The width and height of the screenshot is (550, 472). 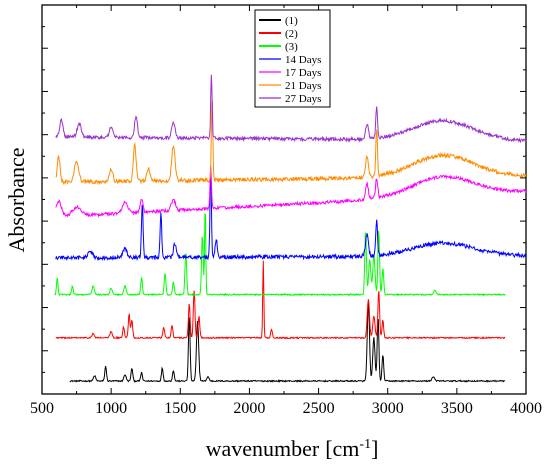 What do you see at coordinates (319, 408) in the screenshot?
I see `x-tick-label: 2500` at bounding box center [319, 408].